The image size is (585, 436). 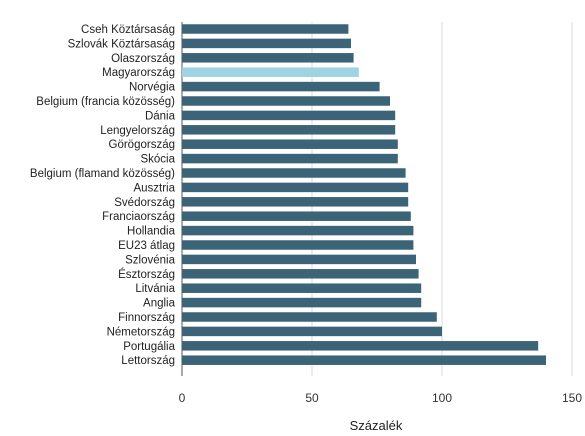 What do you see at coordinates (151, 232) in the screenshot?
I see `category-label: Hollandia` at bounding box center [151, 232].